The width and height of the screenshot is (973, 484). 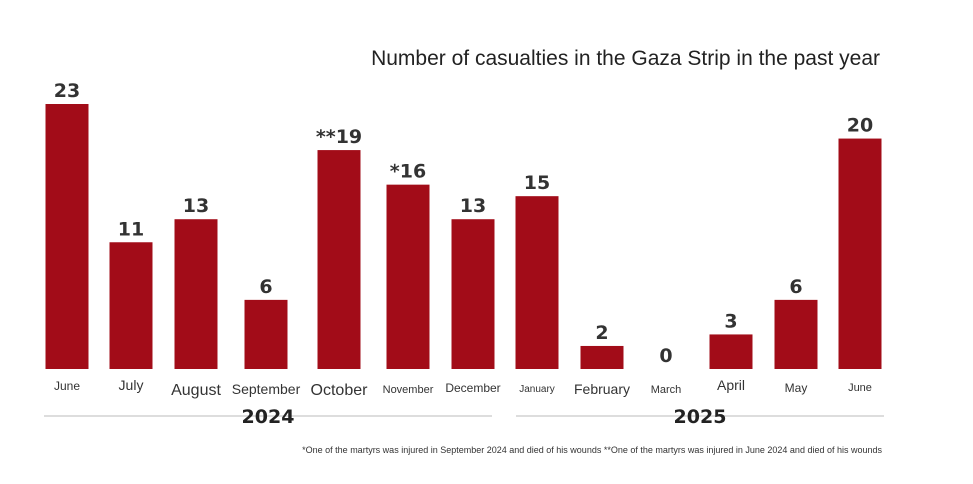 What do you see at coordinates (131, 385) in the screenshot?
I see `month-label-1: July` at bounding box center [131, 385].